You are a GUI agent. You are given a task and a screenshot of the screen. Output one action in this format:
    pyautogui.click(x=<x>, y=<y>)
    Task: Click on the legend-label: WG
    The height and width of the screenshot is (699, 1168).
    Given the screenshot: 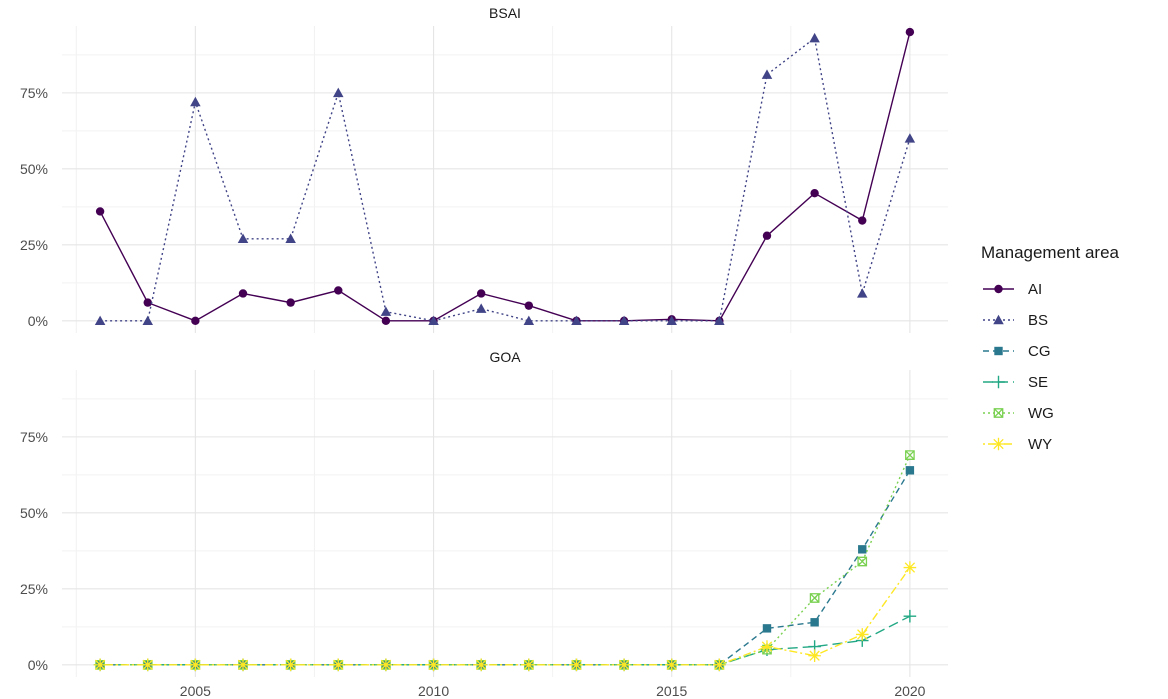 What is the action you would take?
    pyautogui.click(x=1041, y=413)
    